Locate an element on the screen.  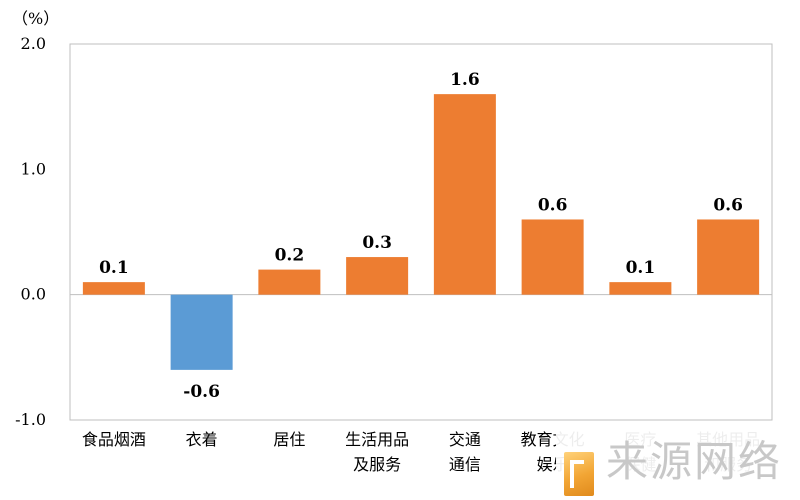
watermark-text: 来源网络 is located at coordinates (694, 461).